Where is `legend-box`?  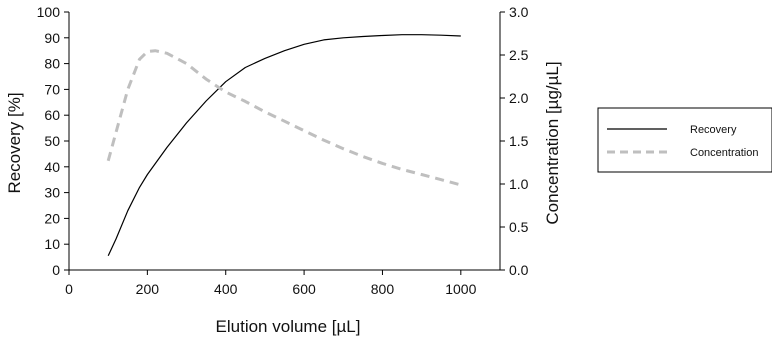
legend-box is located at coordinates (684, 140).